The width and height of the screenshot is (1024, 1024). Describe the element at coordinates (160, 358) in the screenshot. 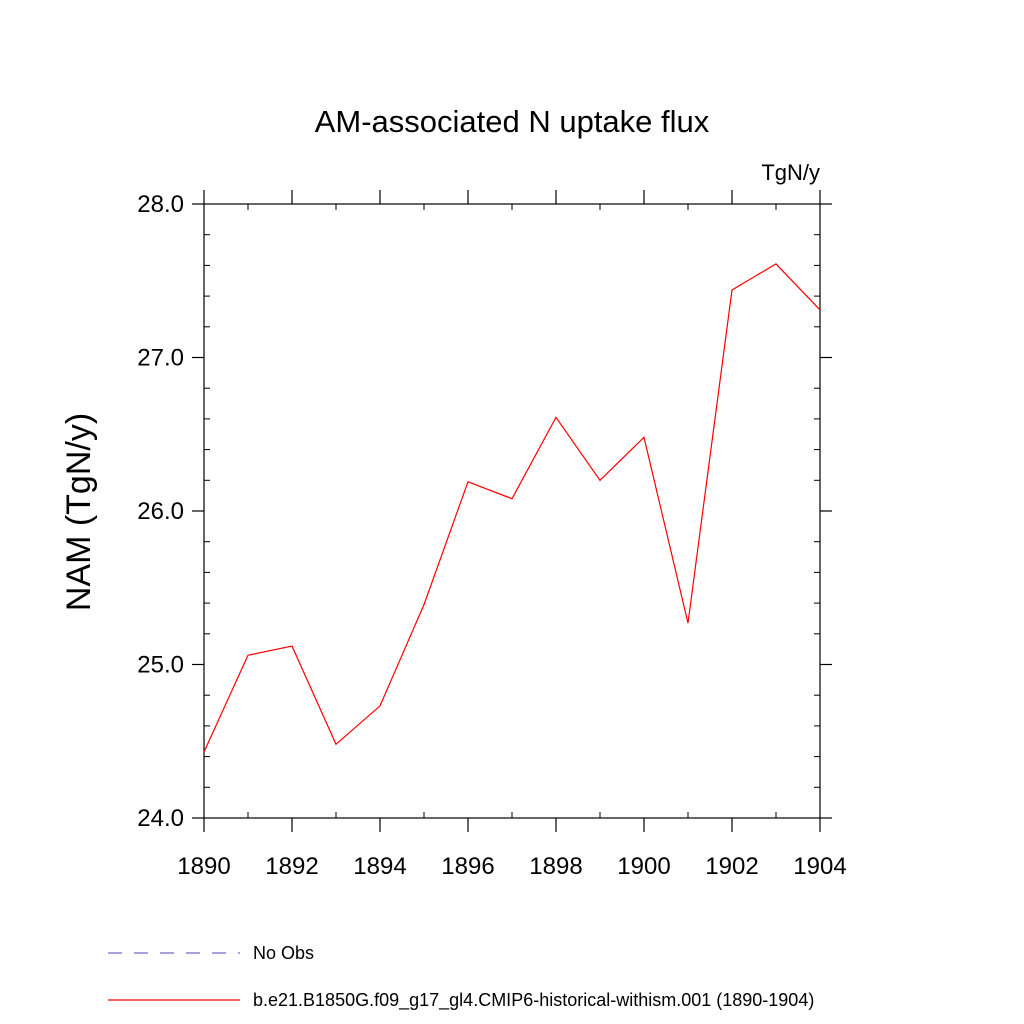

I see `y-tick-label: 27.0` at that location.